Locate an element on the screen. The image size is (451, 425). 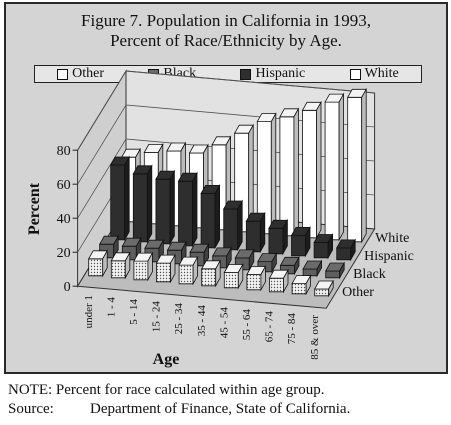
x-tick-label-65-74: 65 - 74 is located at coordinates (270, 327).